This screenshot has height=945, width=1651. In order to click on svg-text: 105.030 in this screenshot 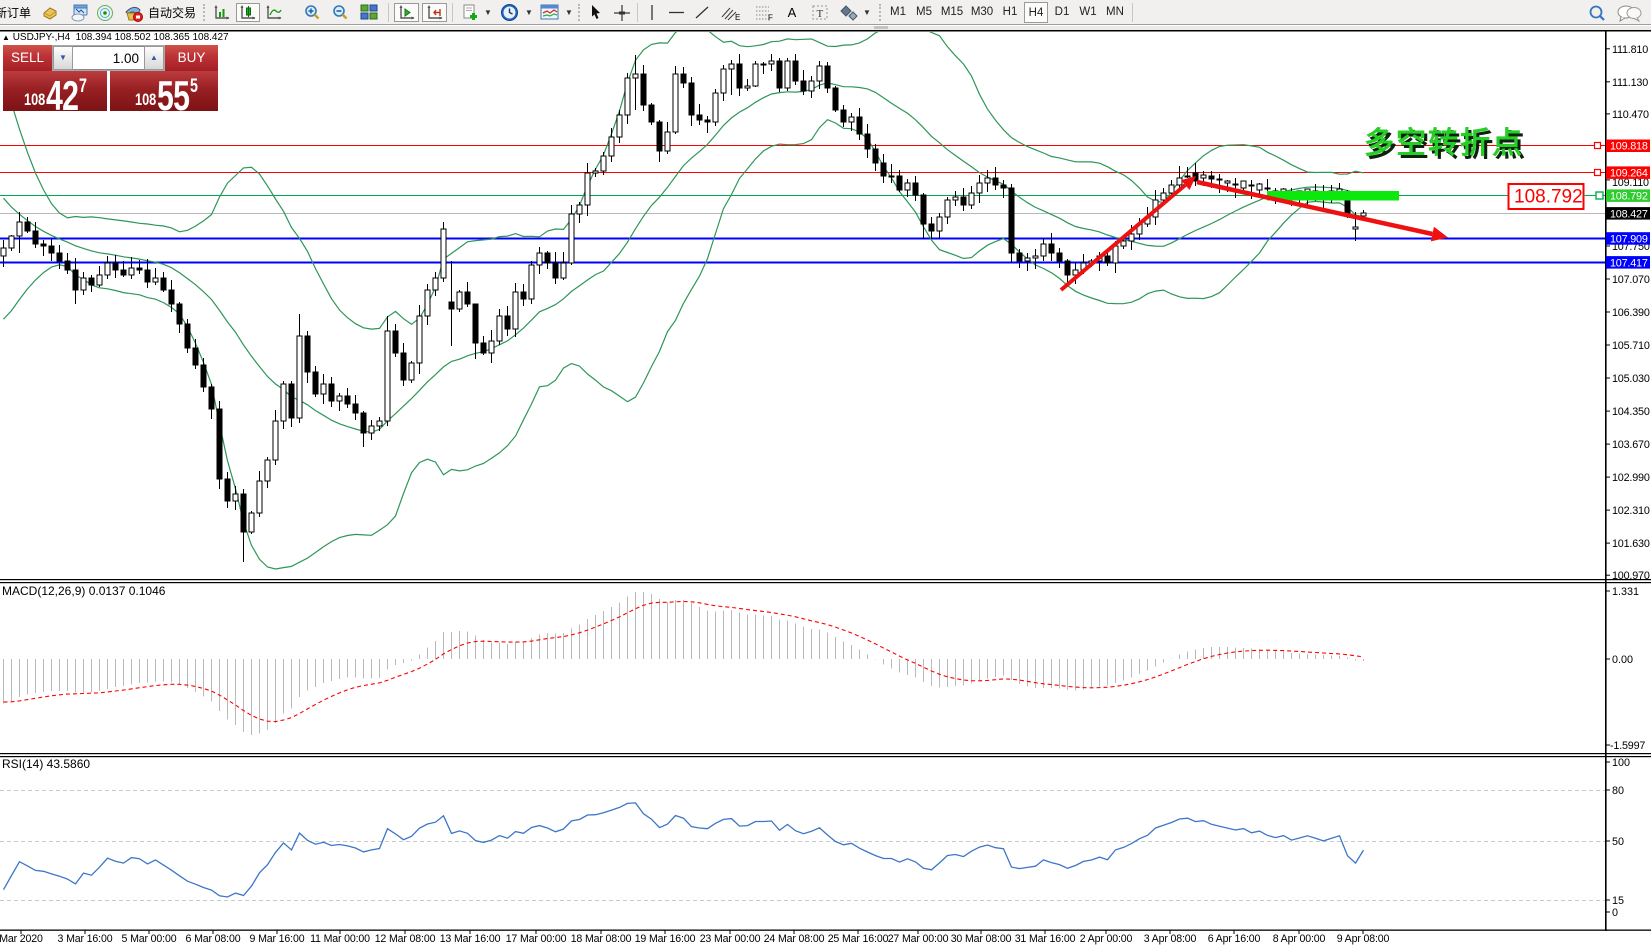, I will do `click(1631, 379)`.